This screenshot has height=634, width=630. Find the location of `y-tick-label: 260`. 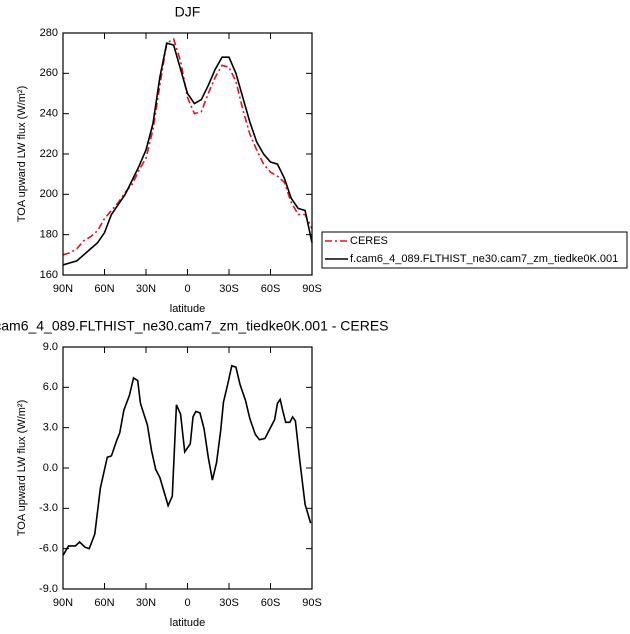

y-tick-label: 260 is located at coordinates (49, 73).